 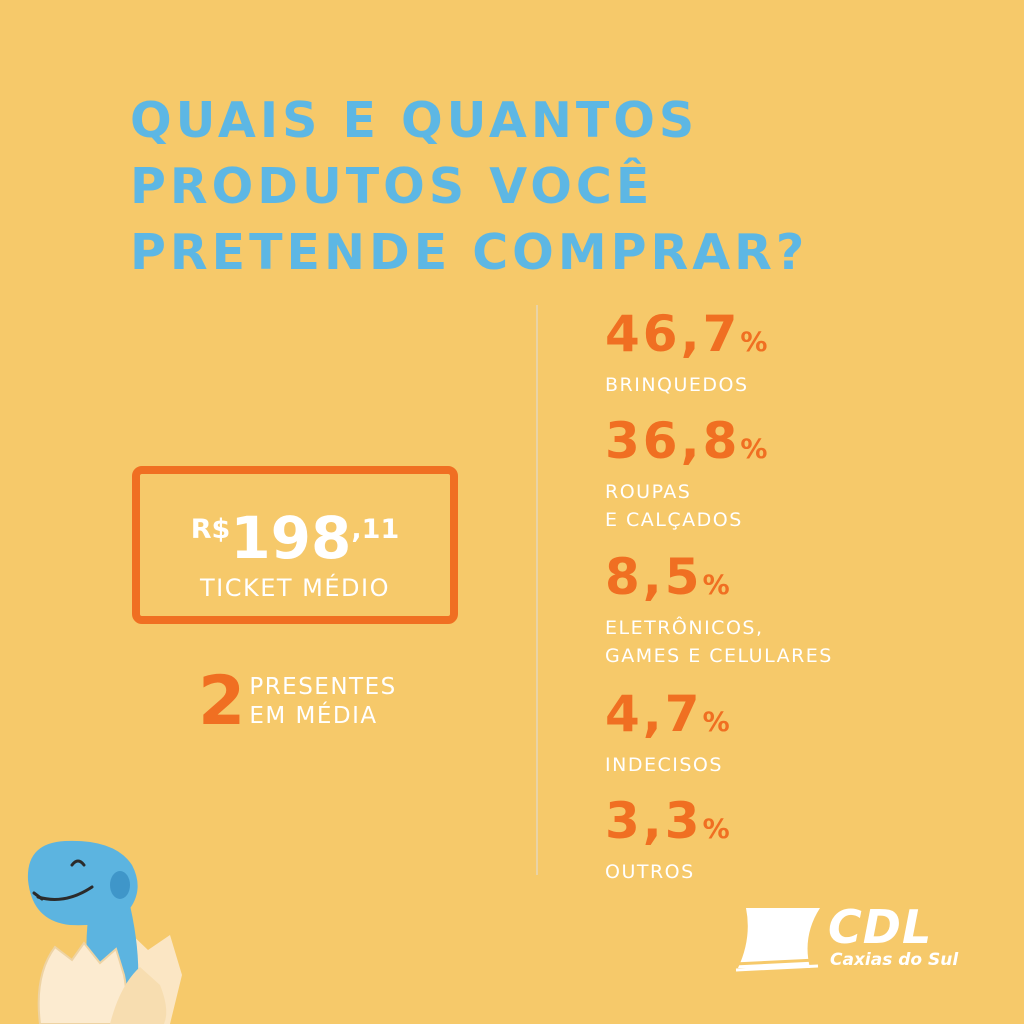 I want to click on stat-label: ROUPAS E CALÇADOS, so click(x=686, y=506).